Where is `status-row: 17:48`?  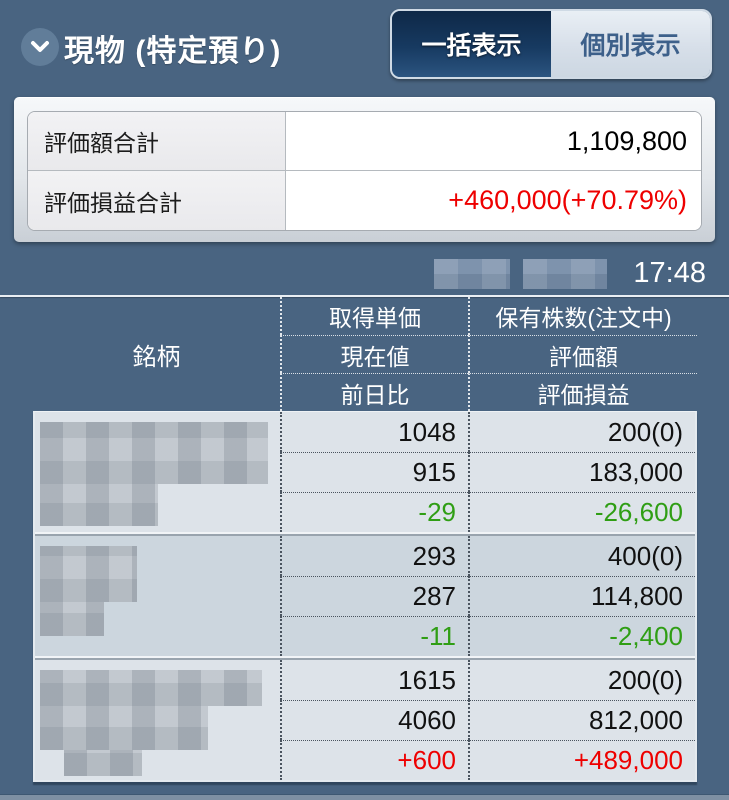 status-row: 17:48 is located at coordinates (364, 275).